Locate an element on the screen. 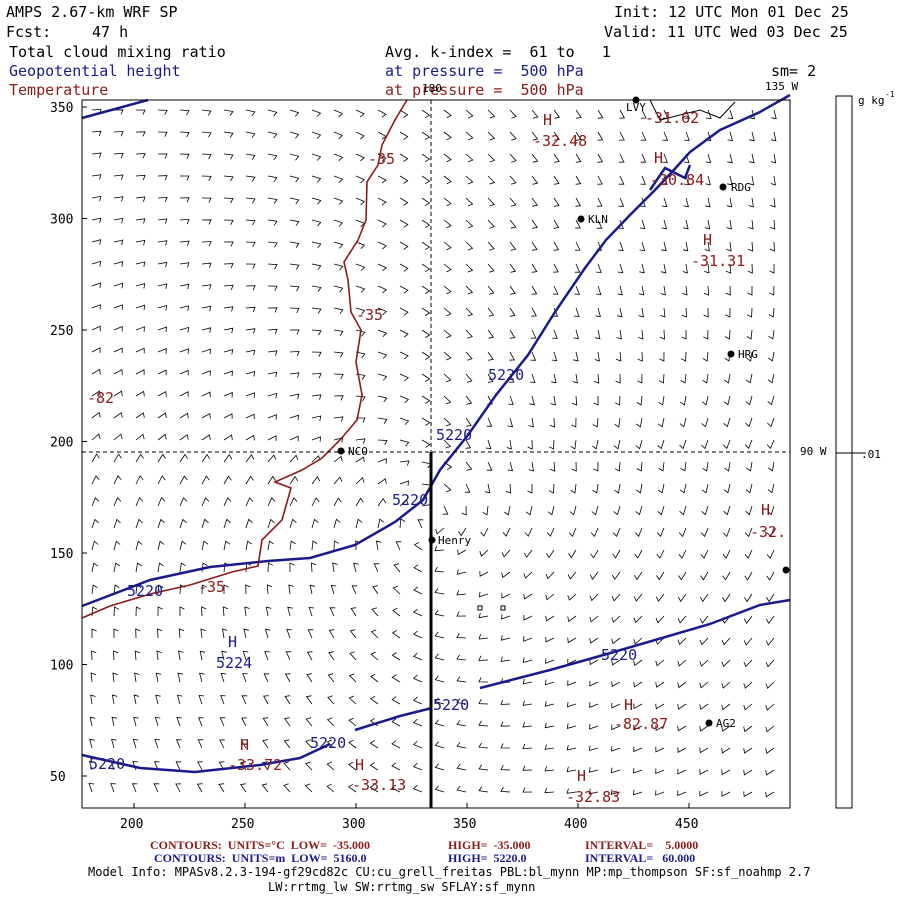 The height and width of the screenshot is (900, 900). y-tick-label: 350 is located at coordinates (61, 108).